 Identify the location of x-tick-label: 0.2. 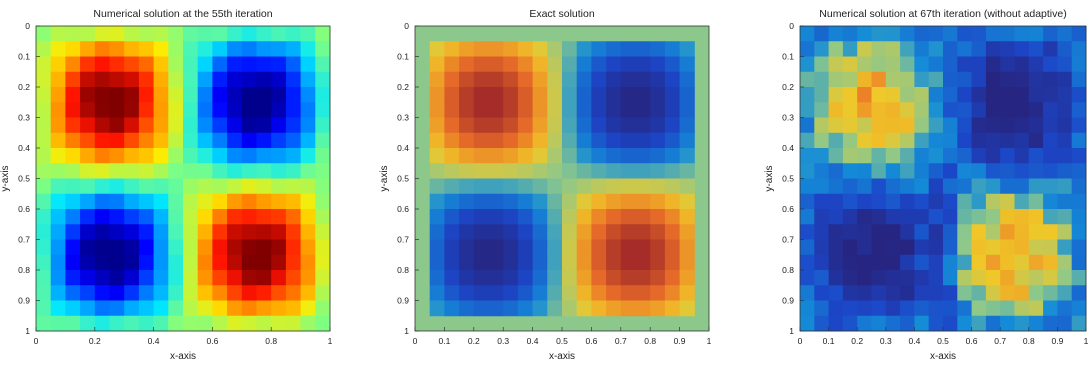
(474, 341).